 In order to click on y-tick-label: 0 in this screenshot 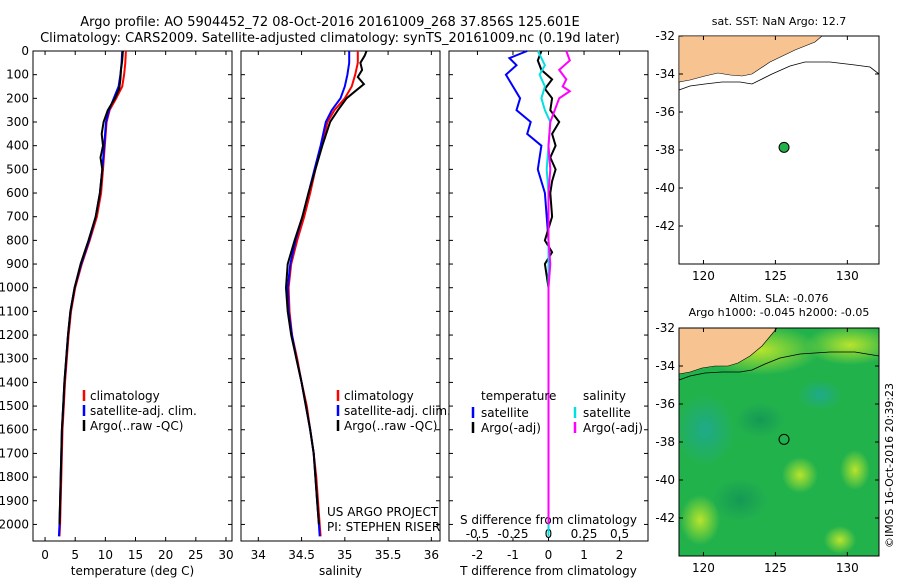, I will do `click(25, 51)`.